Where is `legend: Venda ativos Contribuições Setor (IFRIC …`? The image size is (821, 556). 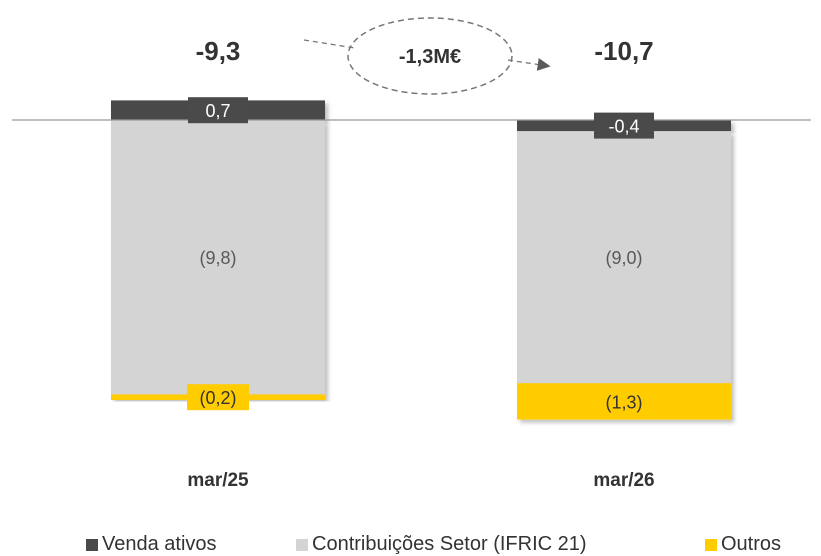 legend: Venda ativos Contribuições Setor (IFRIC … is located at coordinates (410, 544).